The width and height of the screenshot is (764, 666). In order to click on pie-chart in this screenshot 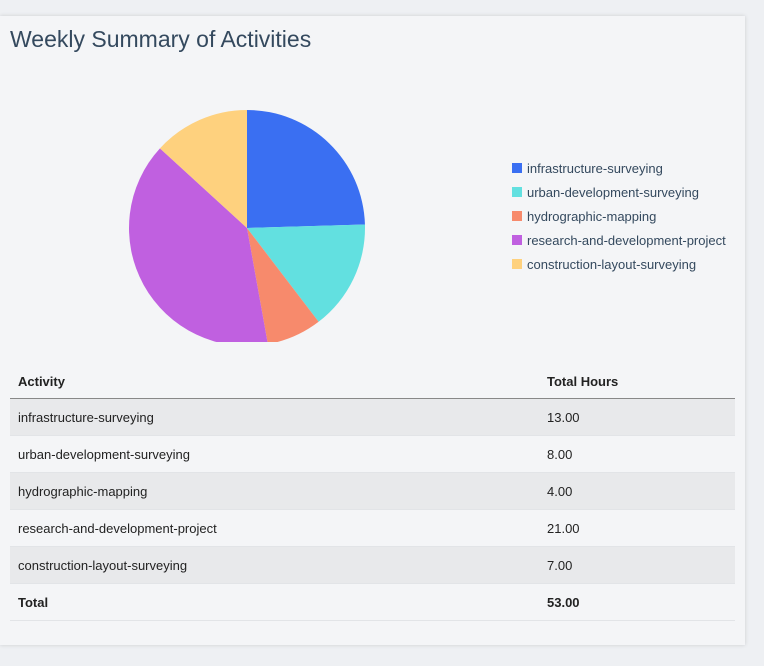, I will do `click(247, 226)`.